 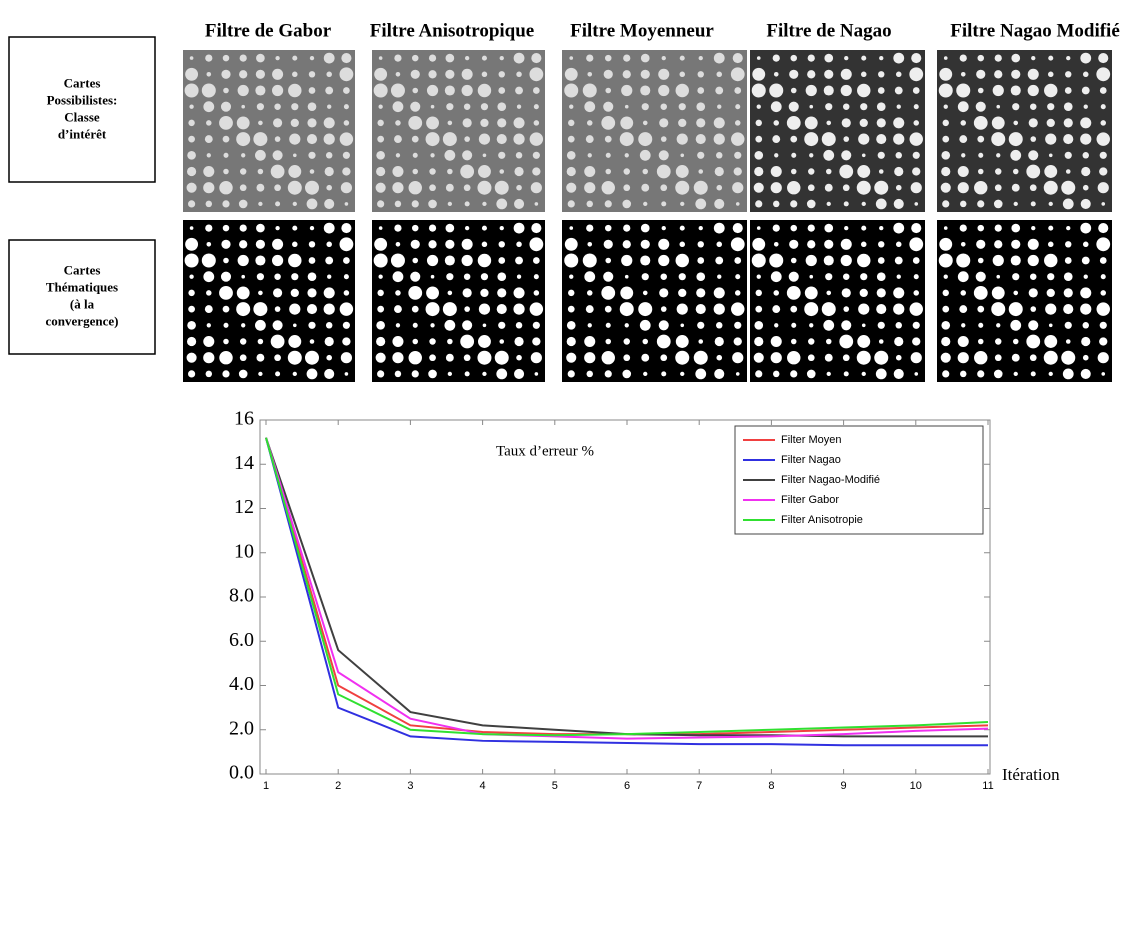 What do you see at coordinates (82, 303) in the screenshot?
I see `row-label: (à la` at bounding box center [82, 303].